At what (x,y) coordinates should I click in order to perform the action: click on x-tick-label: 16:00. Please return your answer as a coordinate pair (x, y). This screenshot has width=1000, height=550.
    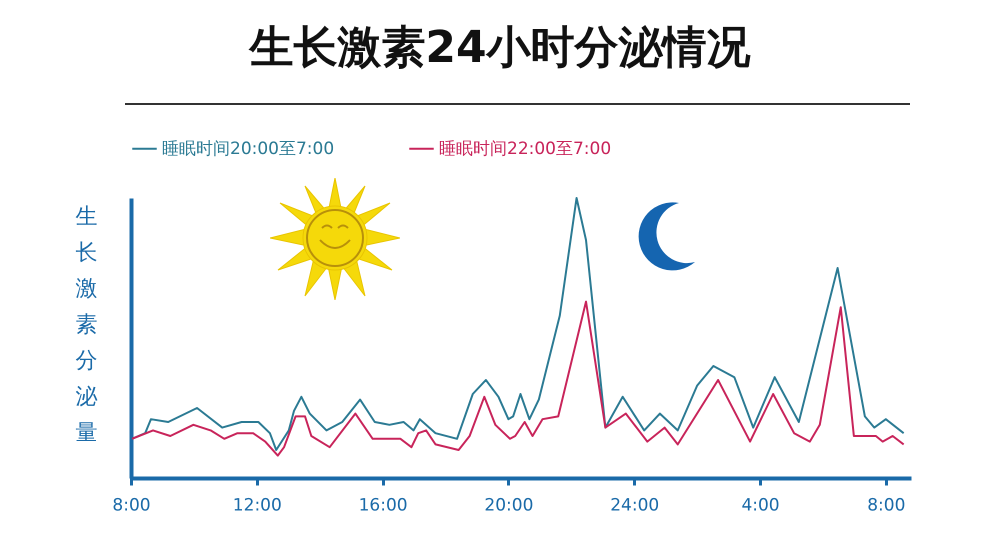
    Looking at the image, I should click on (383, 506).